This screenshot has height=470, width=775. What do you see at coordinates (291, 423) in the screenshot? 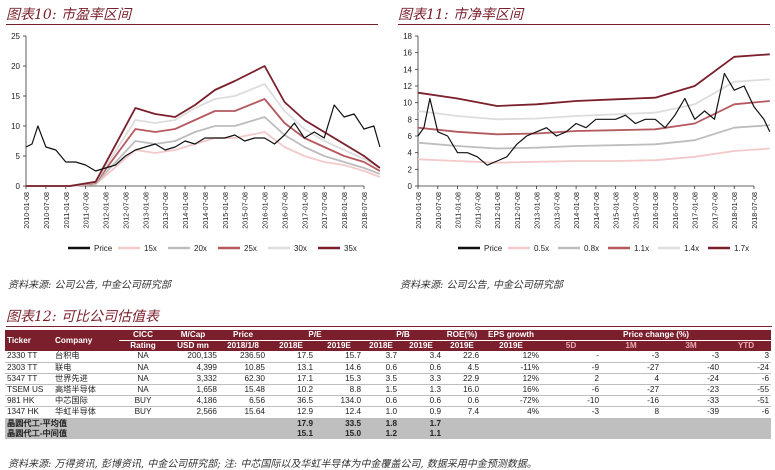
I see `summary-pe18: 17.9` at bounding box center [291, 423].